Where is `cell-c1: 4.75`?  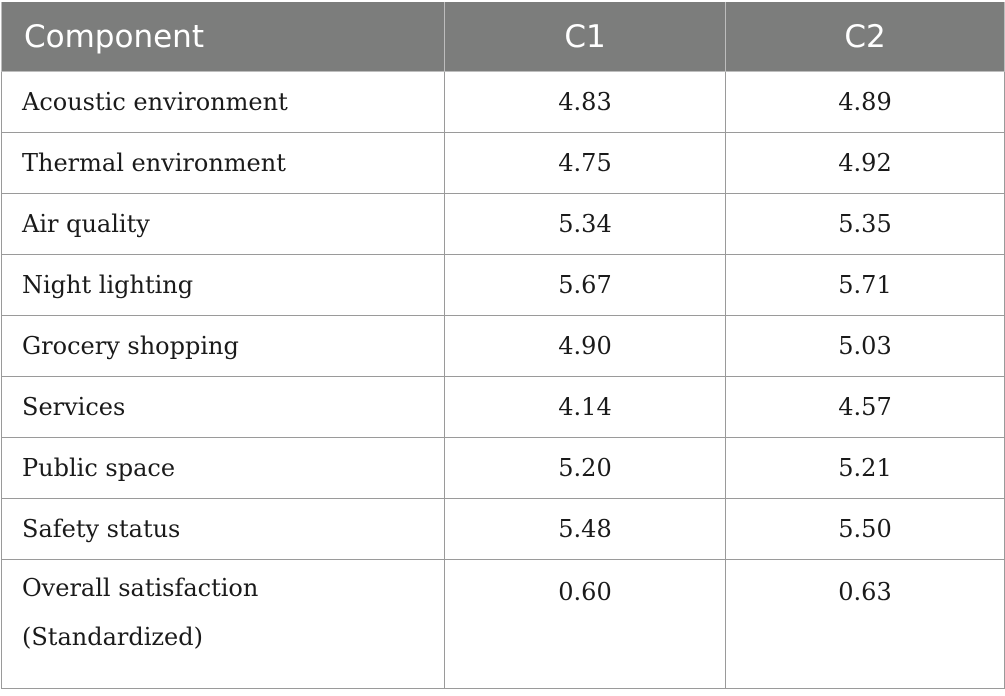
cell-c1: 4.75 is located at coordinates (585, 163).